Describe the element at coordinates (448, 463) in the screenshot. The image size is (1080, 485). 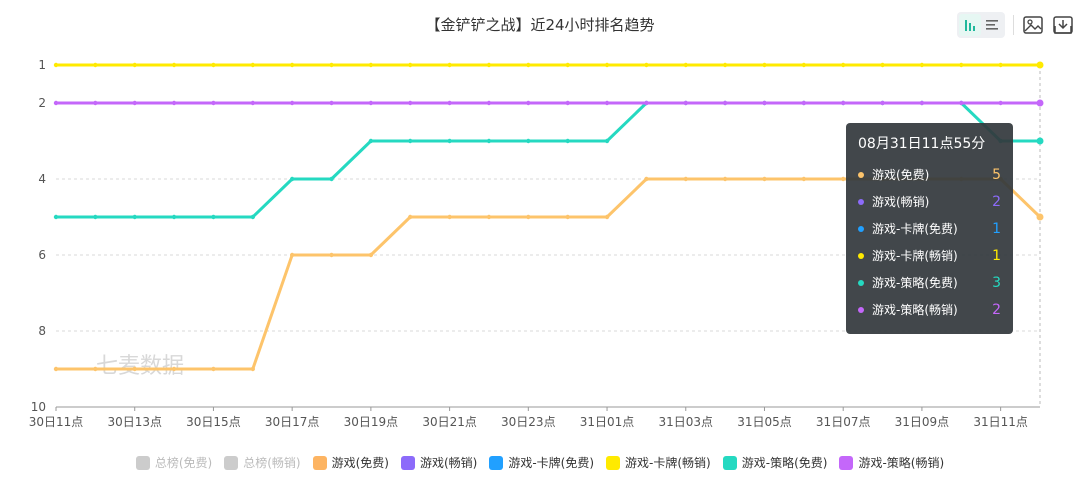
I see `legend-label: 游戏(畅销)` at that location.